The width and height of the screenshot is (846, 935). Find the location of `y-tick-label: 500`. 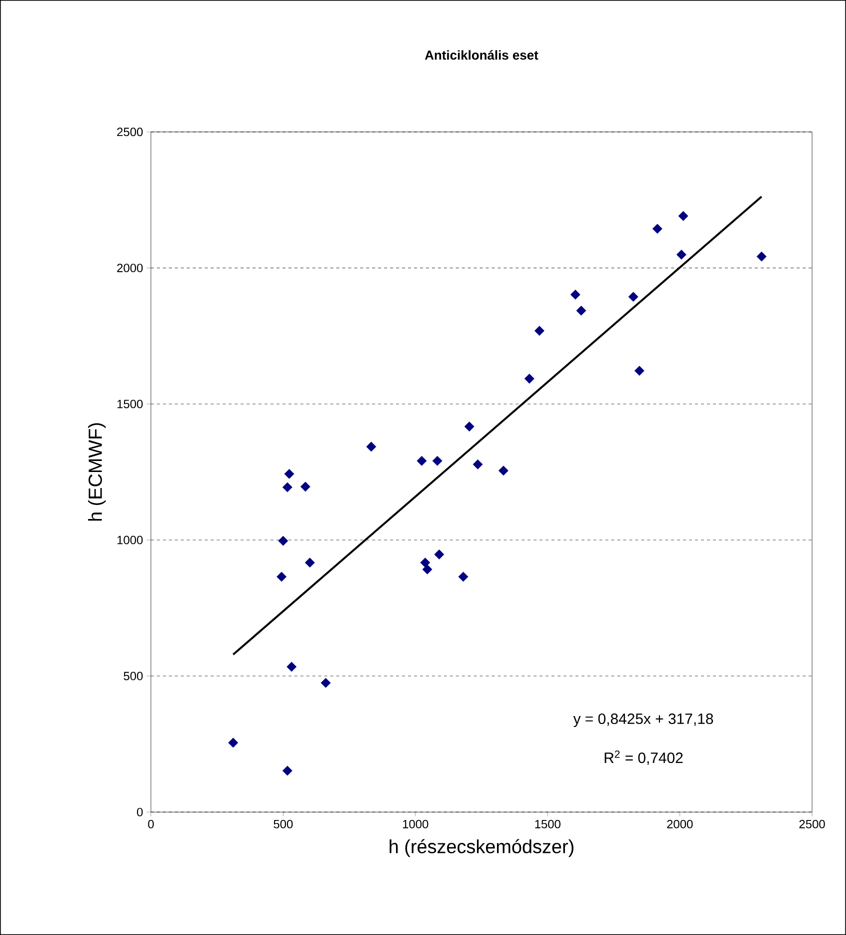

y-tick-label: 500 is located at coordinates (133, 676).